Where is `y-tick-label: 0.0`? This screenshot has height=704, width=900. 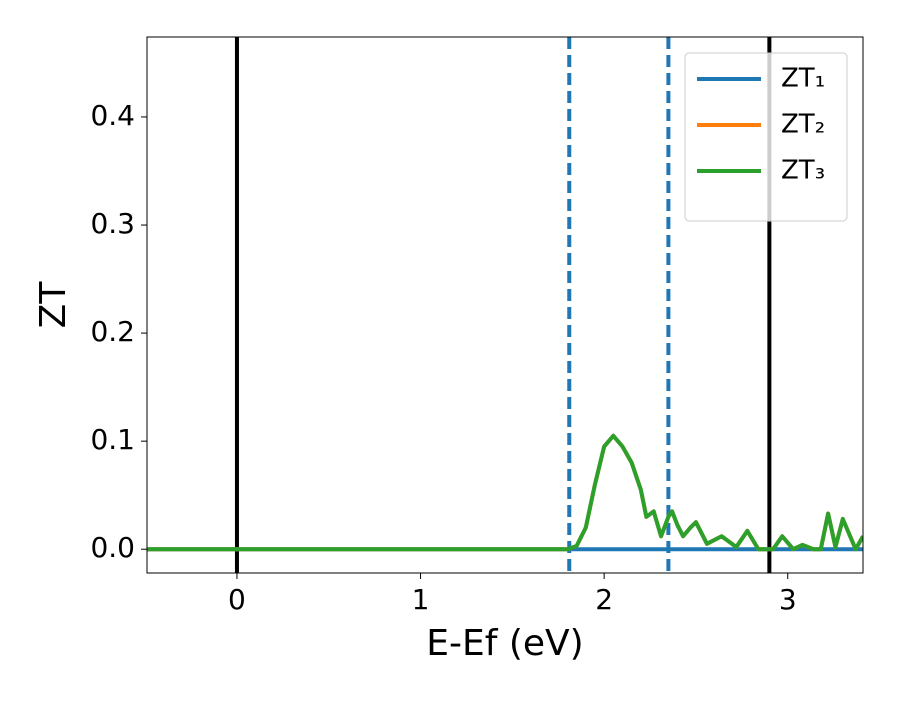
y-tick-label: 0.0 is located at coordinates (112, 547).